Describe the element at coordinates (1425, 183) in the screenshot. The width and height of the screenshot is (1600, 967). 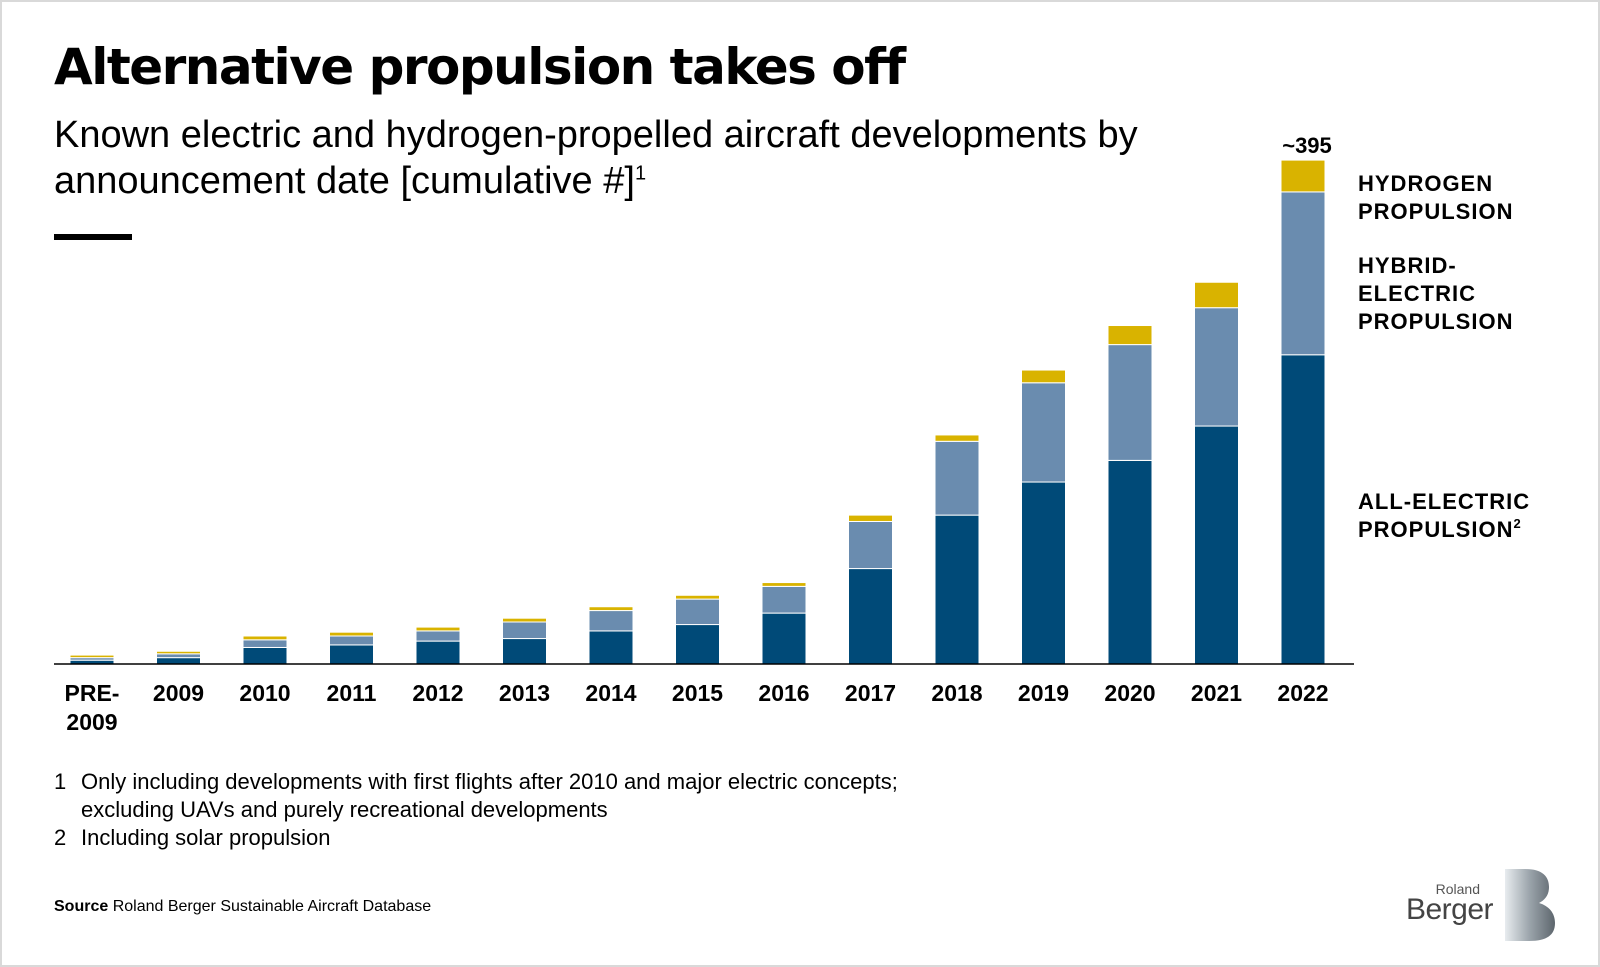
I see `legend-label: HYDROGEN` at that location.